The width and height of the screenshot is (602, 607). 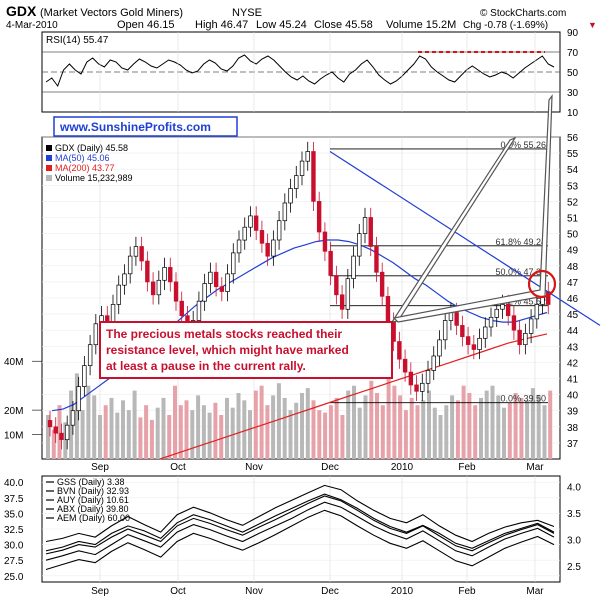 I want to click on price-x-label: Nov, so click(x=254, y=467).